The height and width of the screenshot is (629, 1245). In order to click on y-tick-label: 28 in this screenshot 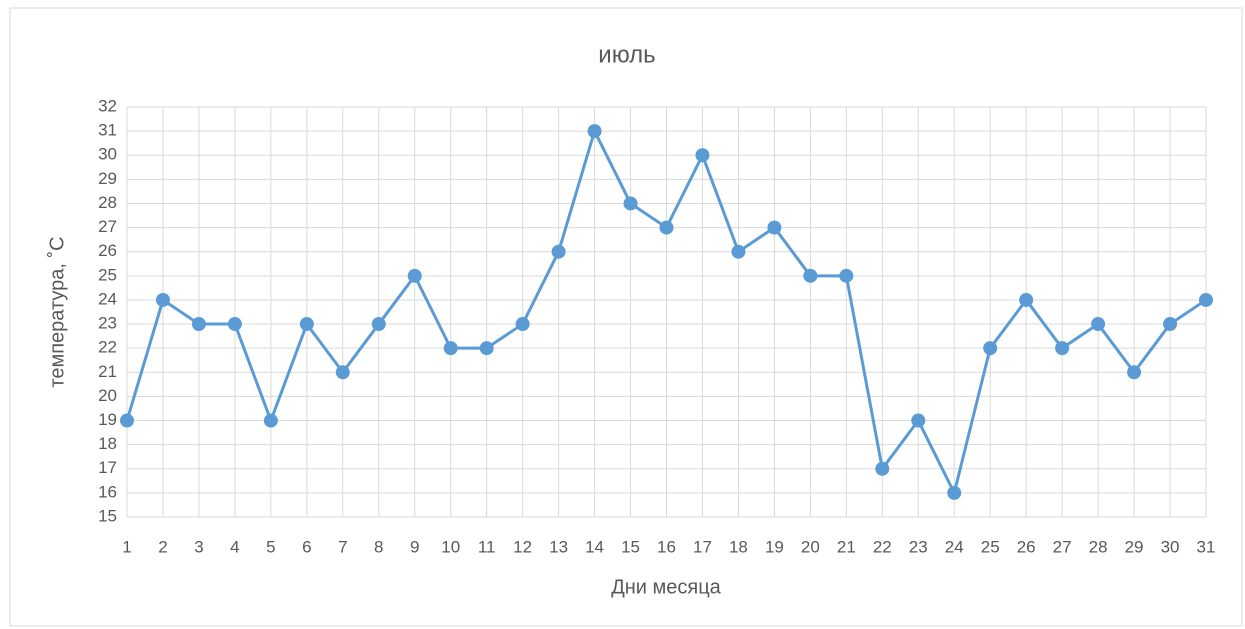, I will do `click(107, 202)`.